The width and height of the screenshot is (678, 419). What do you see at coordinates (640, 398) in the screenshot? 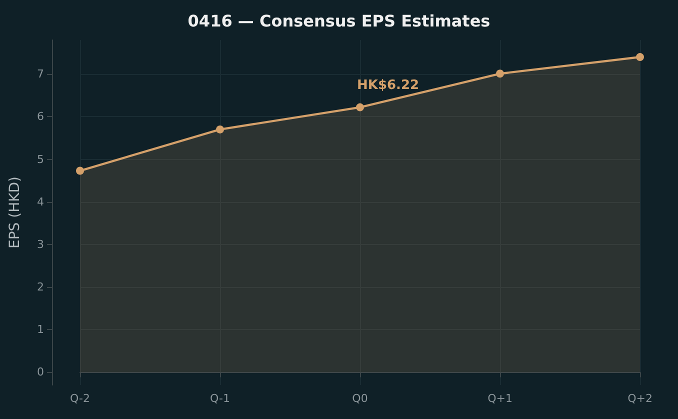
I see `x-tick-label: Q+2` at bounding box center [640, 398].